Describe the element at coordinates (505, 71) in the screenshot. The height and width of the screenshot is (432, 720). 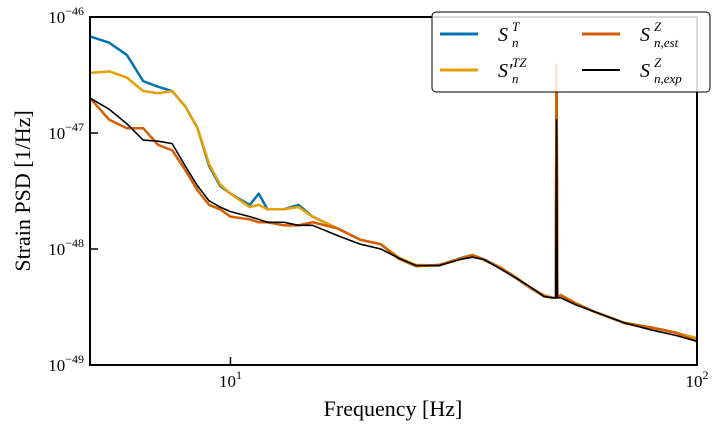
I see `legend-name: S′` at that location.